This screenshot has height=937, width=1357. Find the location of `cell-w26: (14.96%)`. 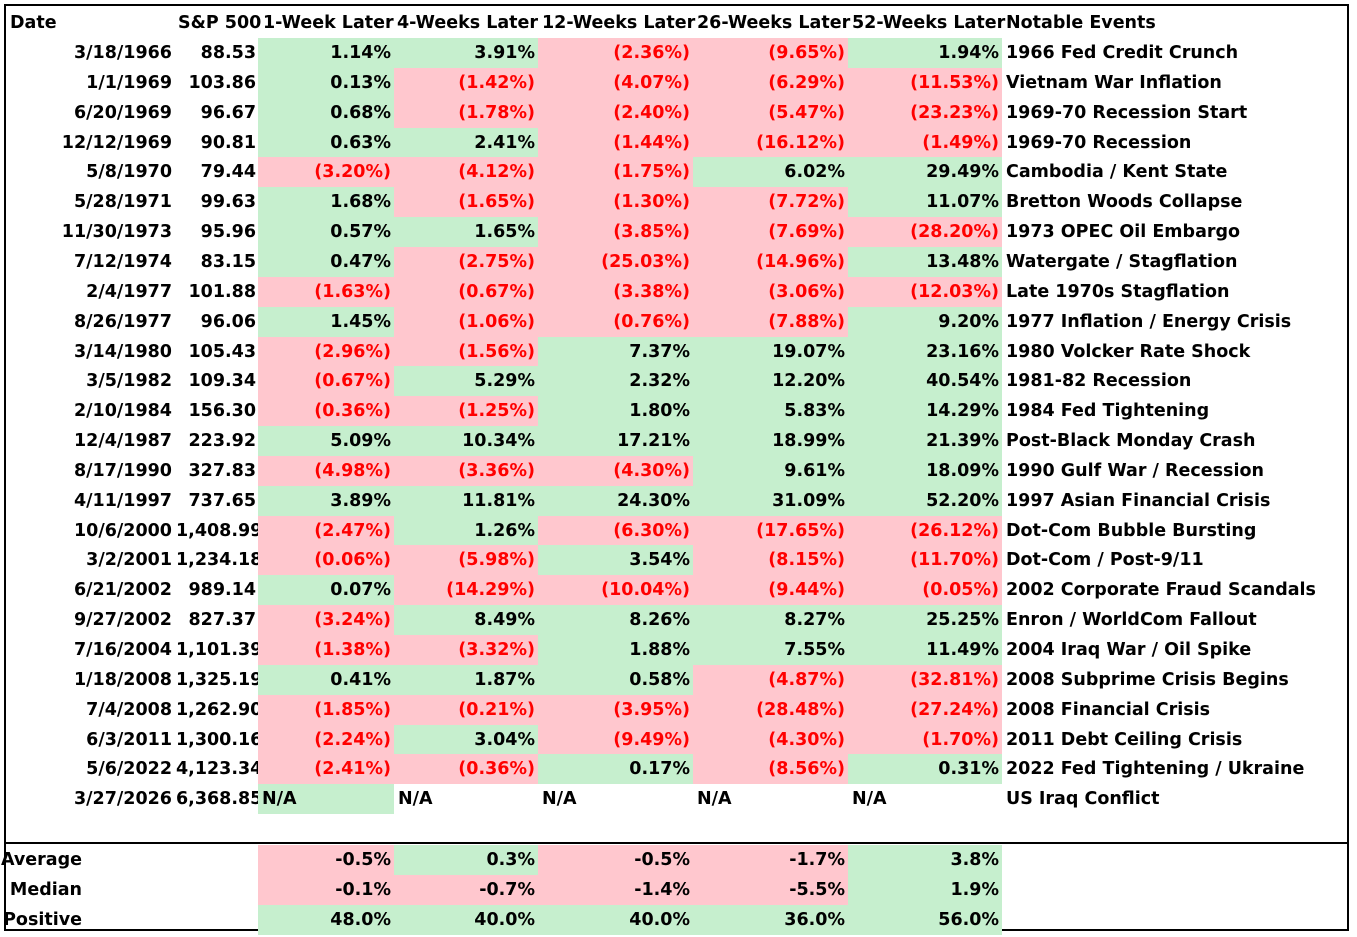

cell-w26: (14.96%) is located at coordinates (770, 261).